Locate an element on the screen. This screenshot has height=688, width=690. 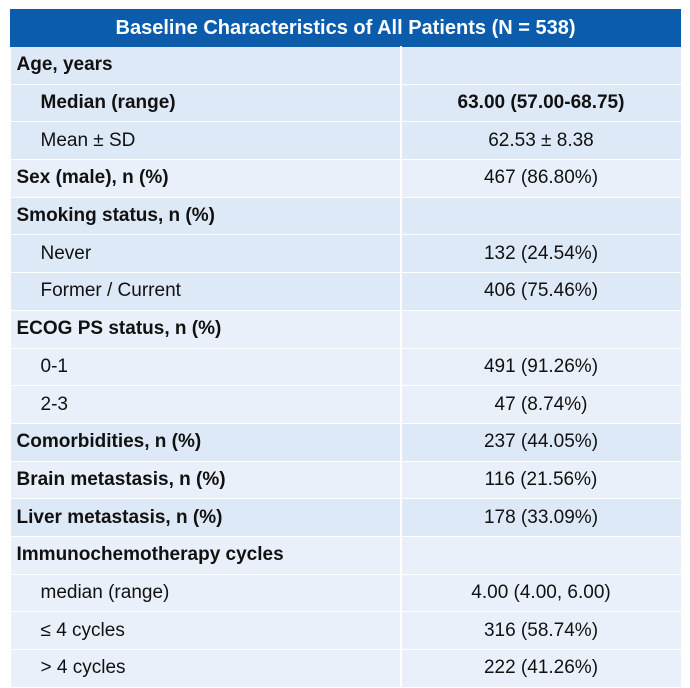
row-label: Mean ± SD is located at coordinates (205, 141).